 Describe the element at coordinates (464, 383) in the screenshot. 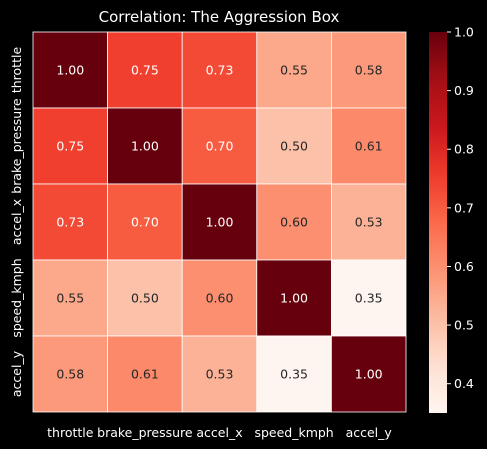

I see `colorbar-tick-label: 0.4` at that location.